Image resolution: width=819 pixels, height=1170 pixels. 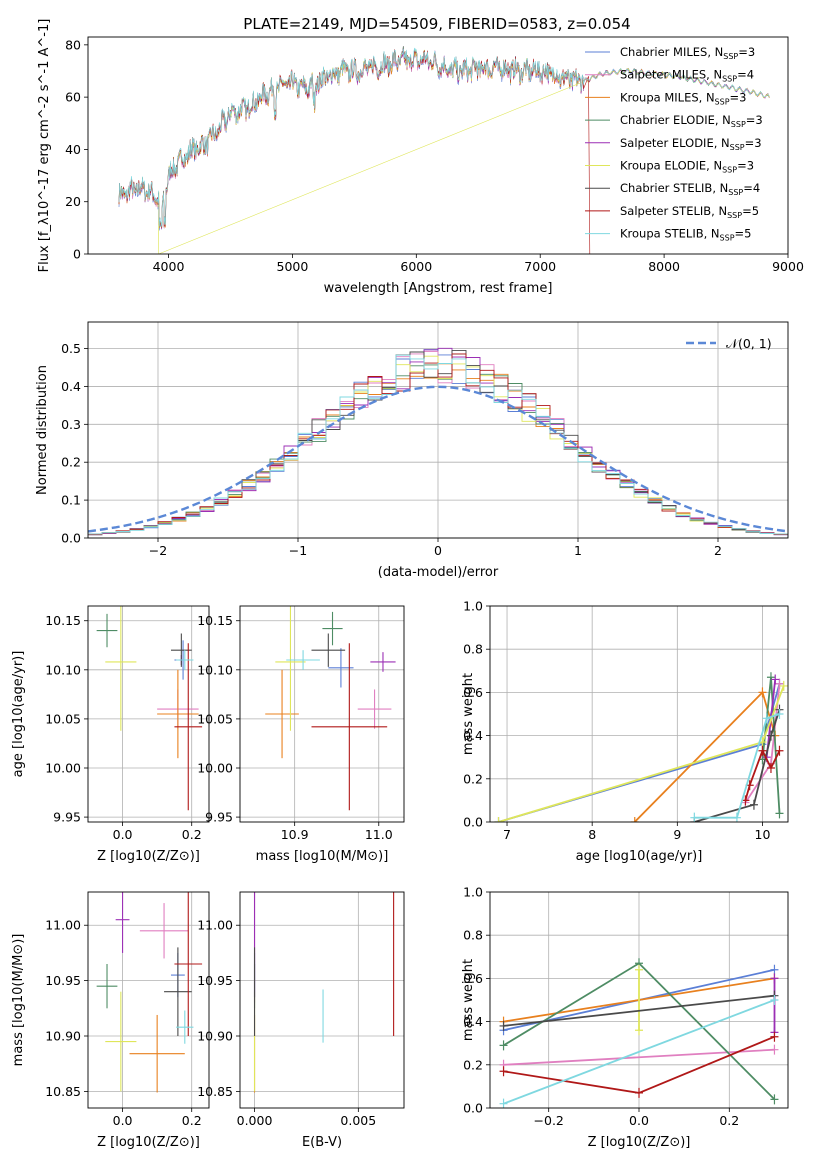 I want to click on spectrum-ylabel: Flux [f_λ10^-17 erg cm^-2 s^-1 A^-1], so click(x=44, y=146).